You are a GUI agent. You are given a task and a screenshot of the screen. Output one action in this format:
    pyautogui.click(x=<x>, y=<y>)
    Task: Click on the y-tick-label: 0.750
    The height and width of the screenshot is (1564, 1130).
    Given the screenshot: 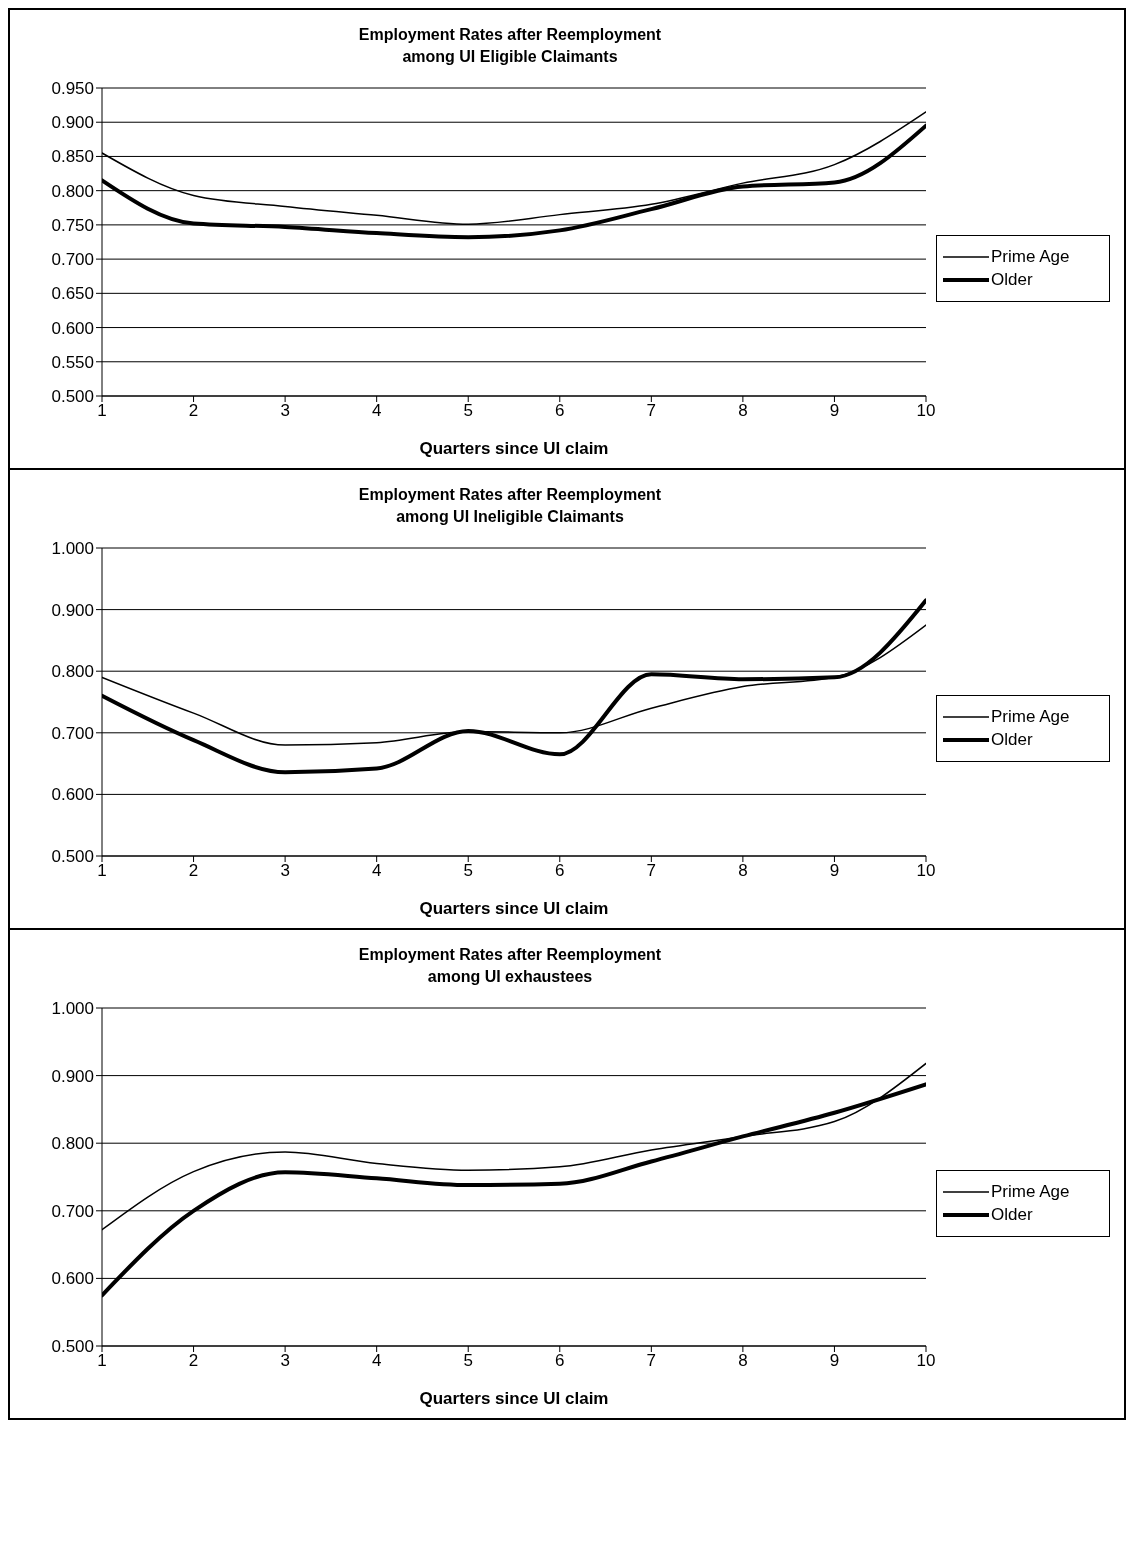 What is the action you would take?
    pyautogui.click(x=72, y=225)
    